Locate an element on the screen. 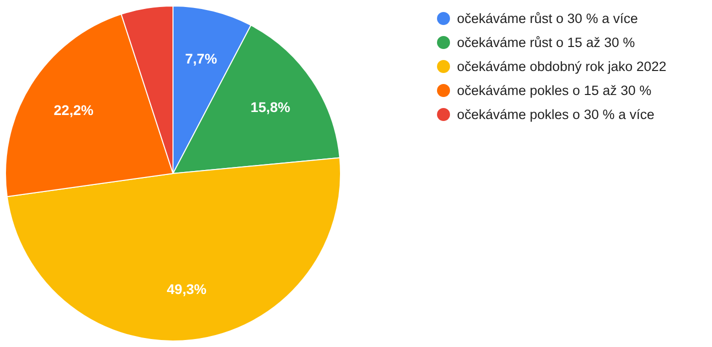  legend-label: očekáváme pokles o 30 % a více is located at coordinates (555, 114).